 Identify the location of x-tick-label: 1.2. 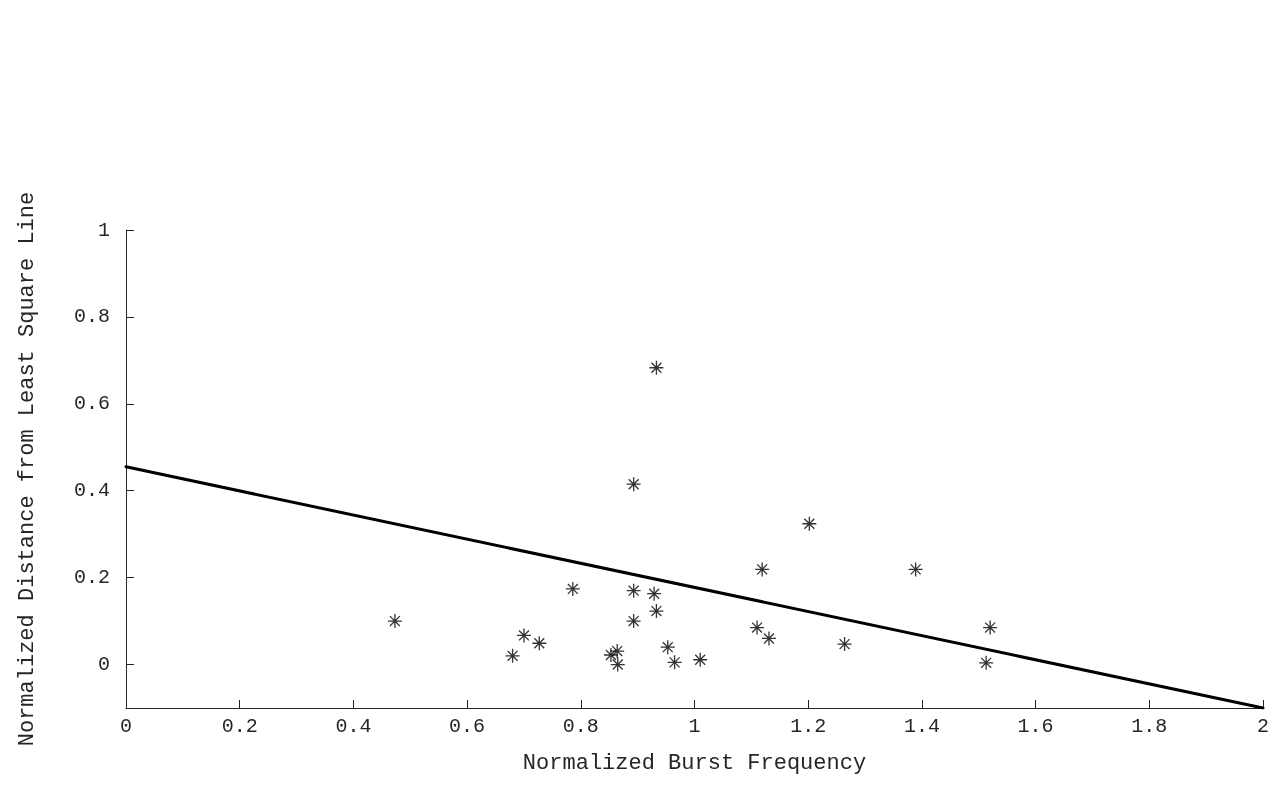
(808, 726).